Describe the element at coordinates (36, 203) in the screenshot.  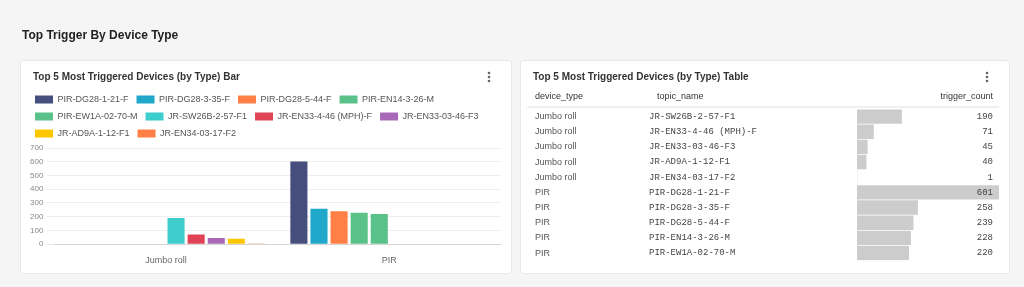
I see `y-tick-label: 300` at that location.